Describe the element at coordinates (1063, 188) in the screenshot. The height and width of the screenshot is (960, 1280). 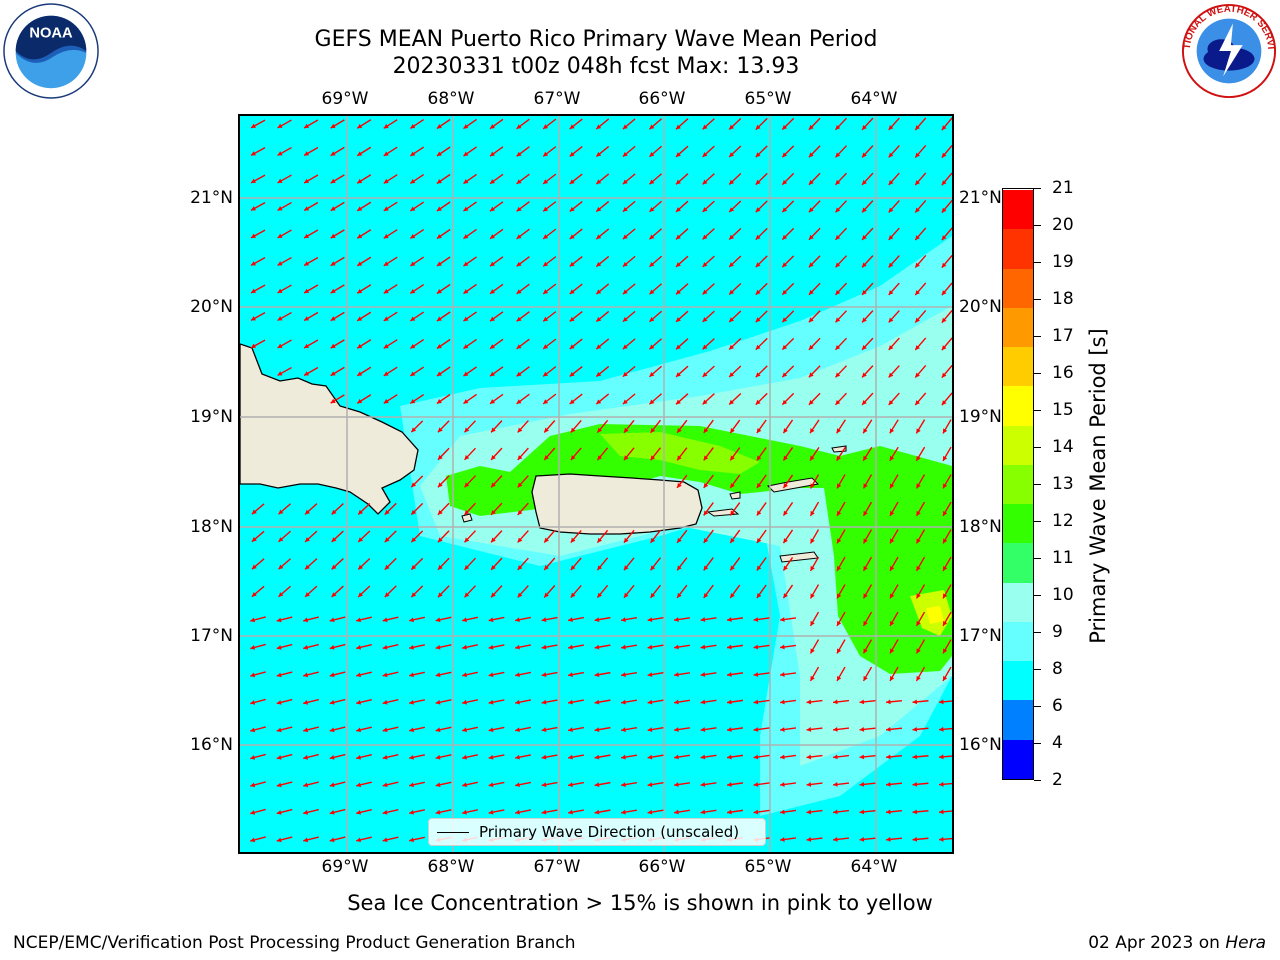
I see `colorbar-tick-label: 21` at that location.